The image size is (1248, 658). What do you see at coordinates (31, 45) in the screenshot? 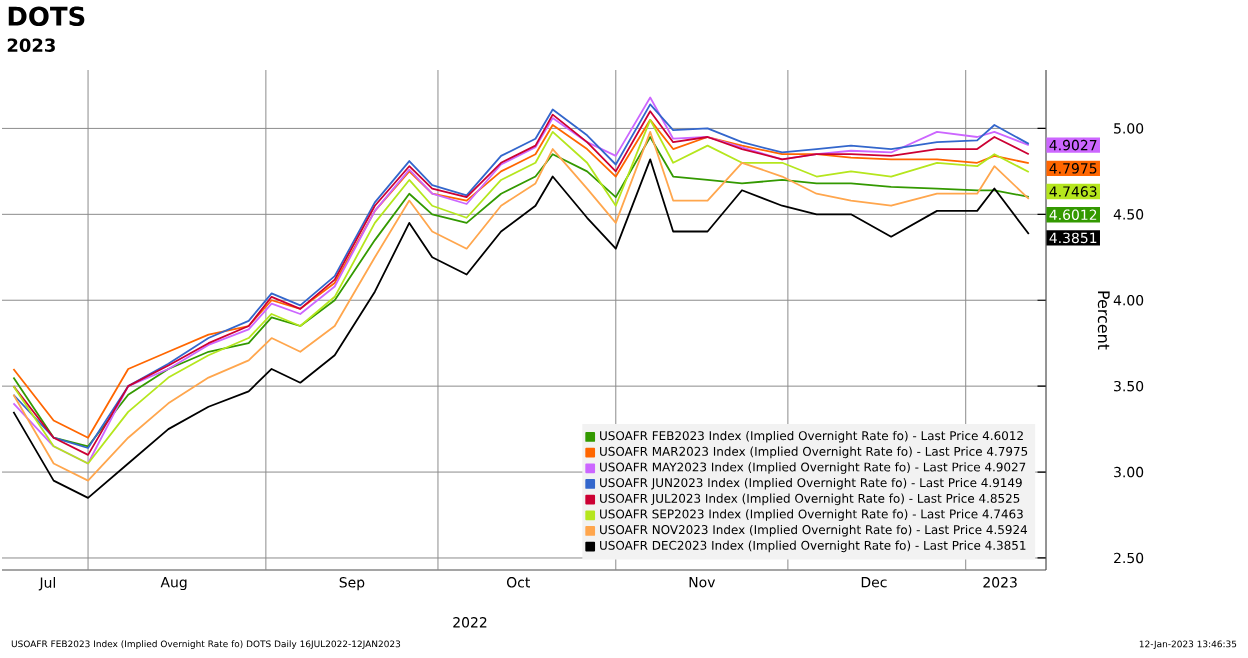
I see `chart-subtitle: 2023` at bounding box center [31, 45].